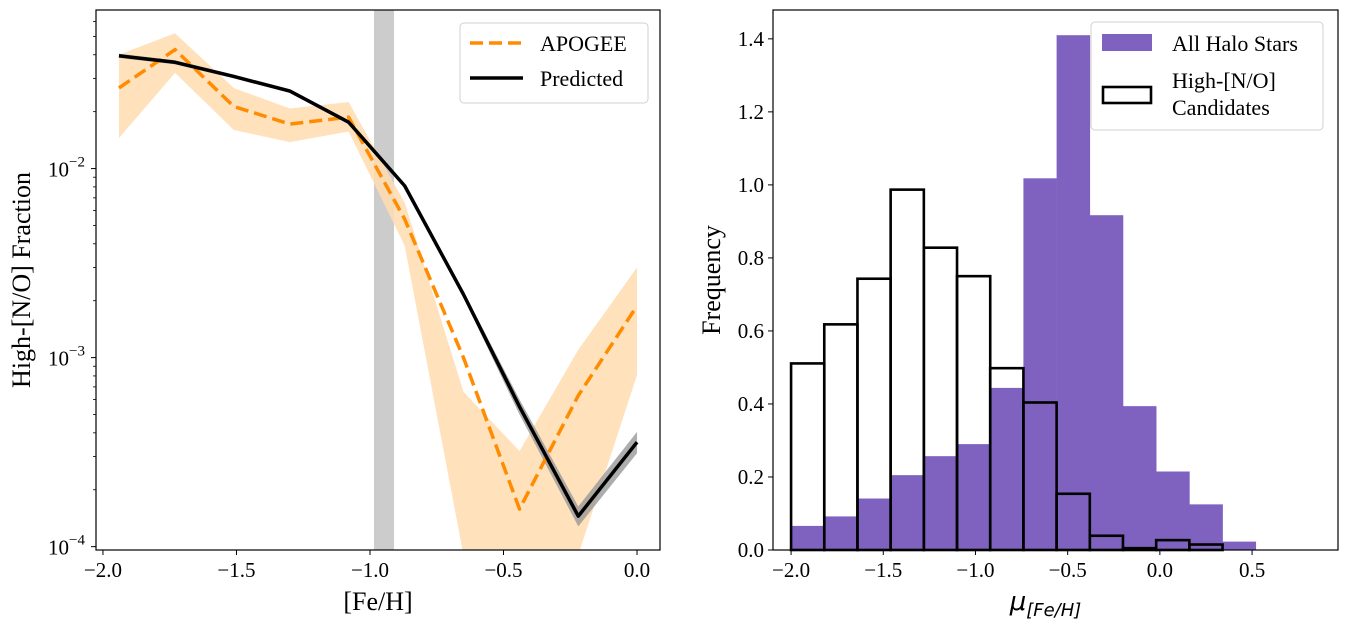 This screenshot has width=1346, height=625. Describe the element at coordinates (77, 163) in the screenshot. I see `y-tick-exponent: −2` at that location.